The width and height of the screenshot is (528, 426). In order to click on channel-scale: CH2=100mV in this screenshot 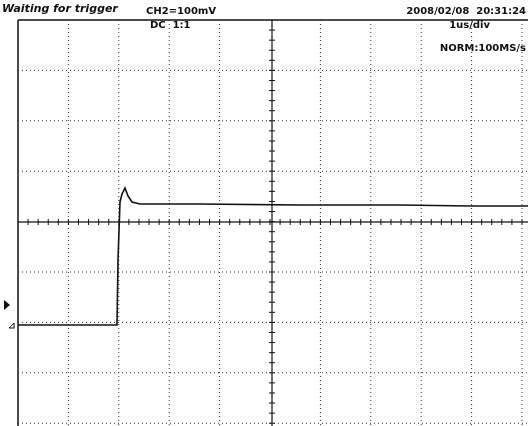, I will do `click(181, 11)`.